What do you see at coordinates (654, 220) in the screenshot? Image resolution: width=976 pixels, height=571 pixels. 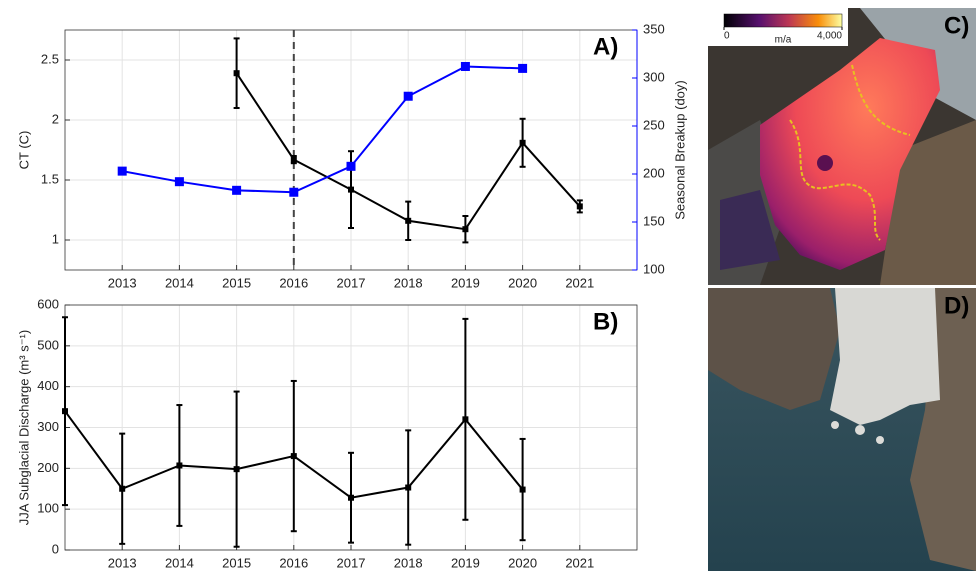 I see `y2-tick-label: 150` at bounding box center [654, 220].